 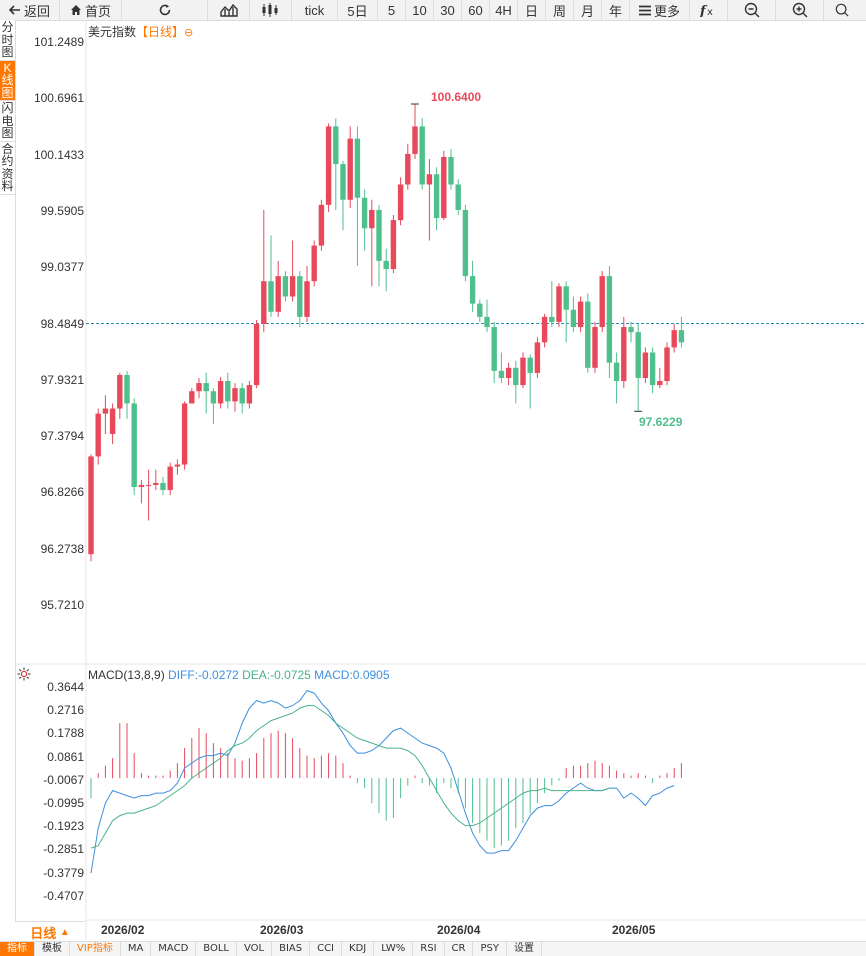 What do you see at coordinates (504, 10) in the screenshot?
I see `period-4h: 4H` at bounding box center [504, 10].